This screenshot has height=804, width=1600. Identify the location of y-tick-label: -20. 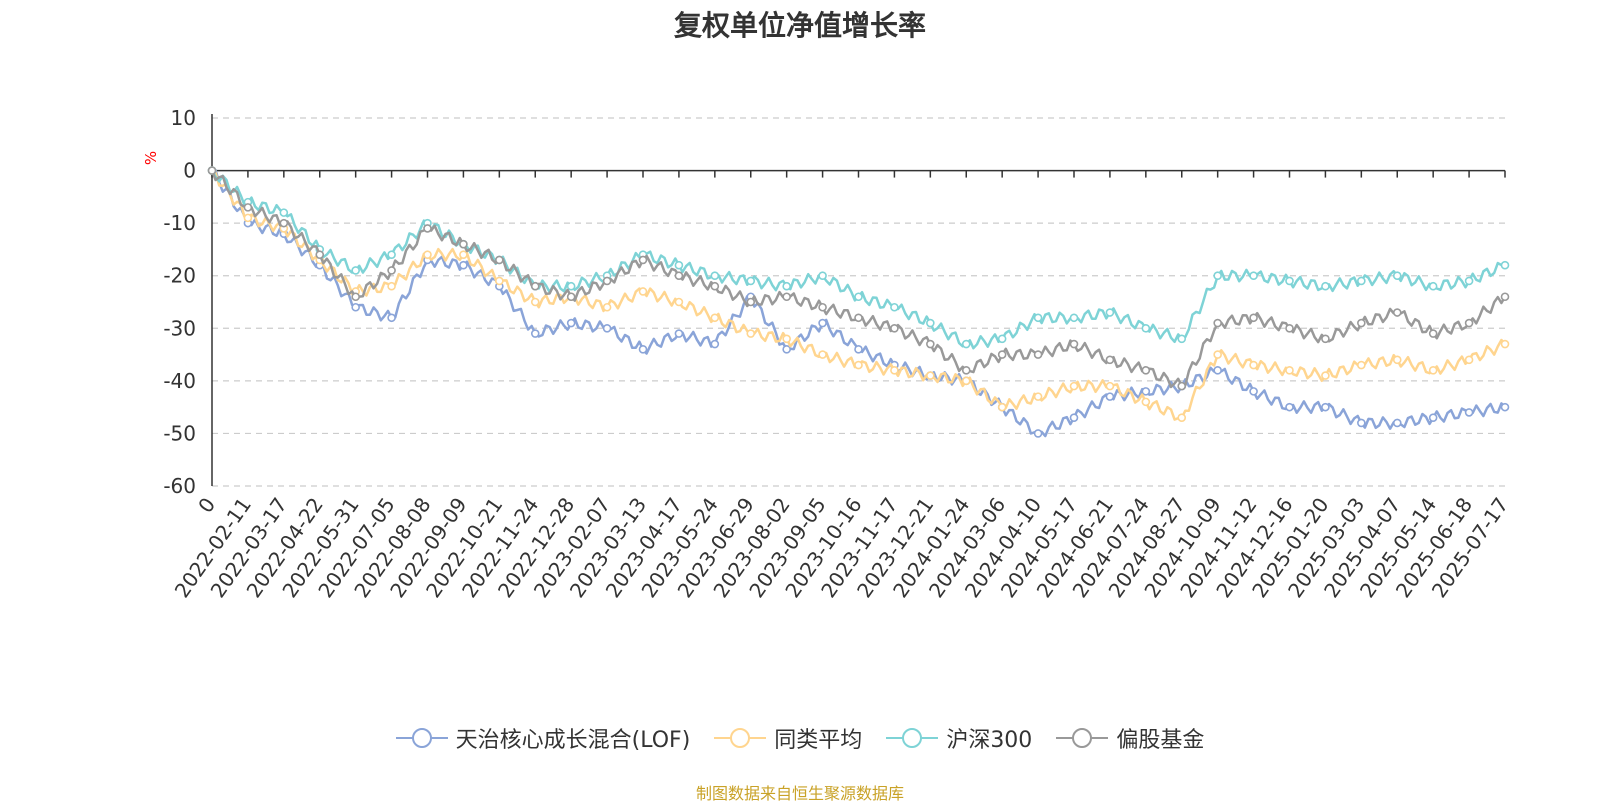
(179, 276).